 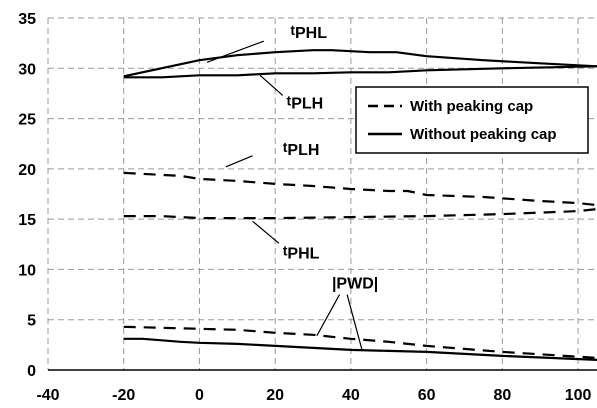 What do you see at coordinates (27, 170) in the screenshot?
I see `y-tick-label: 20` at bounding box center [27, 170].